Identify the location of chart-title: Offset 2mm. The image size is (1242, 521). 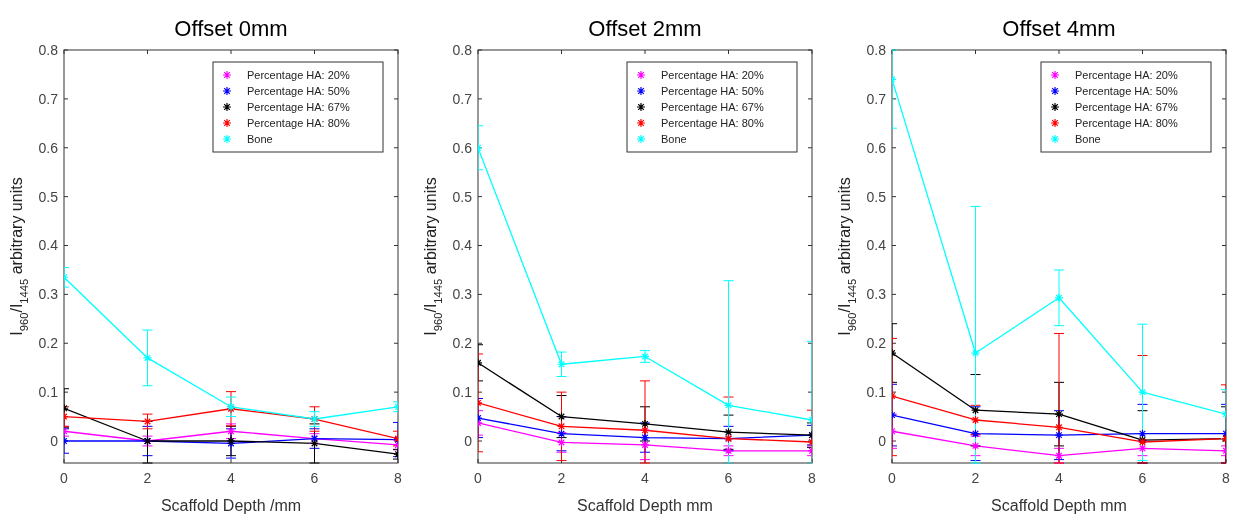
(645, 28).